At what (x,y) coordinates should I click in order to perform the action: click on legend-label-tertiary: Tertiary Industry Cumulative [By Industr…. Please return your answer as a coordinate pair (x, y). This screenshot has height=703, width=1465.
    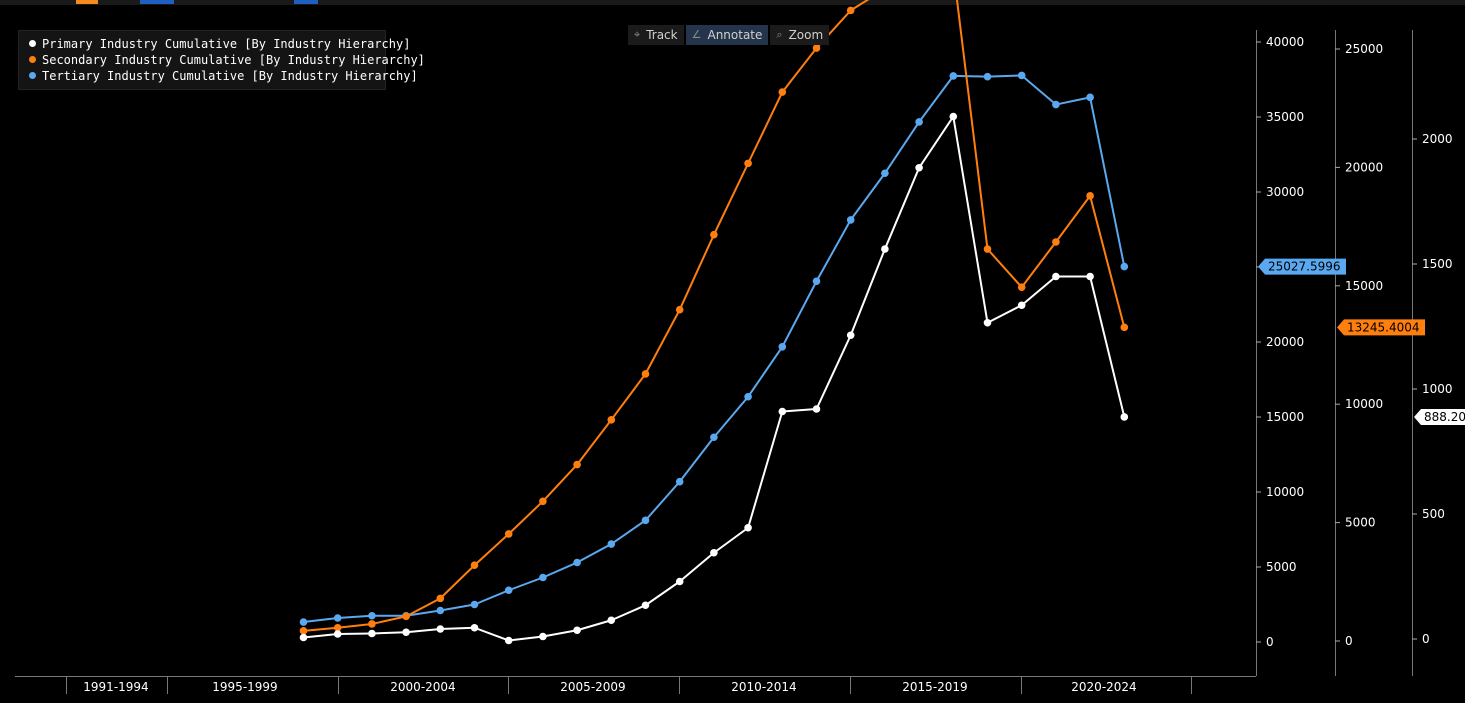
    Looking at the image, I should click on (230, 76).